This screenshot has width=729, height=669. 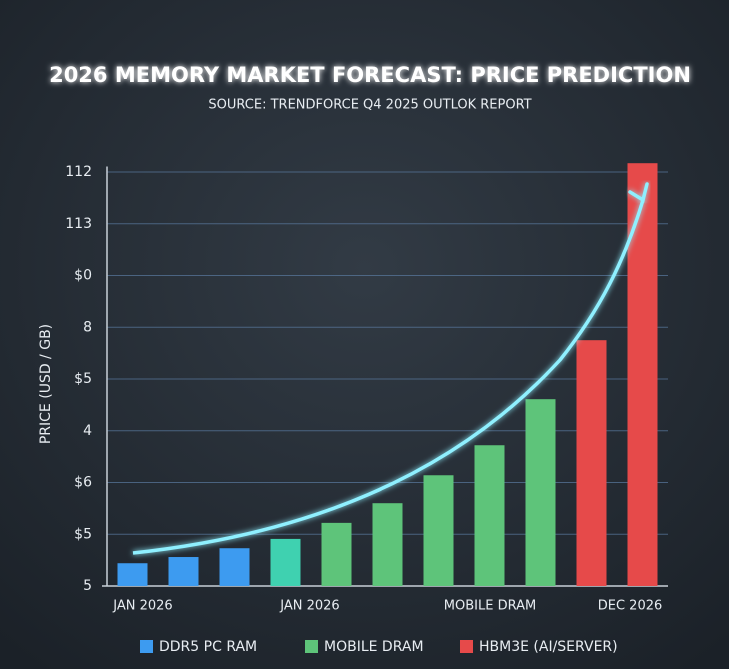 What do you see at coordinates (87, 586) in the screenshot?
I see `y-tick-label: 5` at bounding box center [87, 586].